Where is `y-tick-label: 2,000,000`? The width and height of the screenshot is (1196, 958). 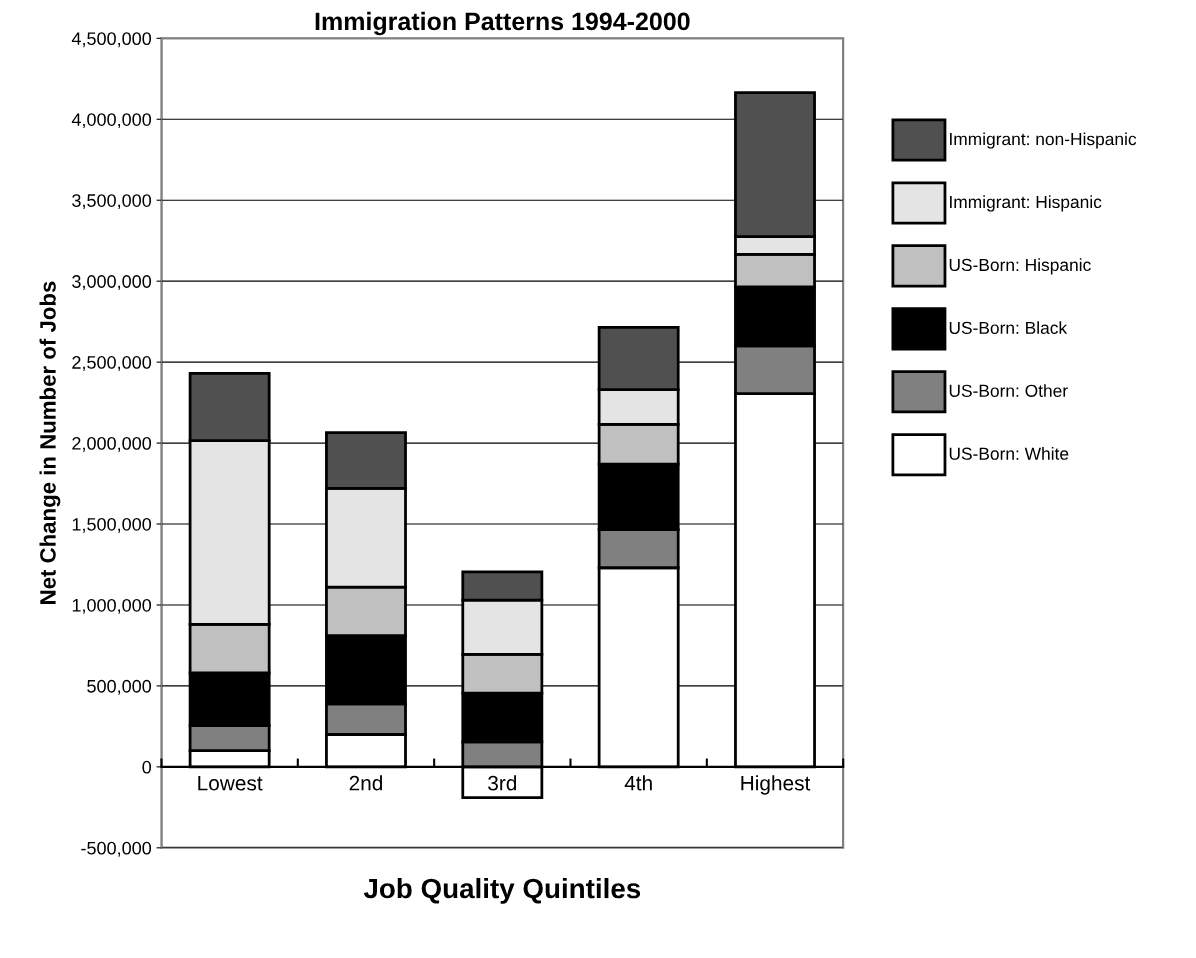
y-tick-label: 2,000,000 is located at coordinates (112, 444).